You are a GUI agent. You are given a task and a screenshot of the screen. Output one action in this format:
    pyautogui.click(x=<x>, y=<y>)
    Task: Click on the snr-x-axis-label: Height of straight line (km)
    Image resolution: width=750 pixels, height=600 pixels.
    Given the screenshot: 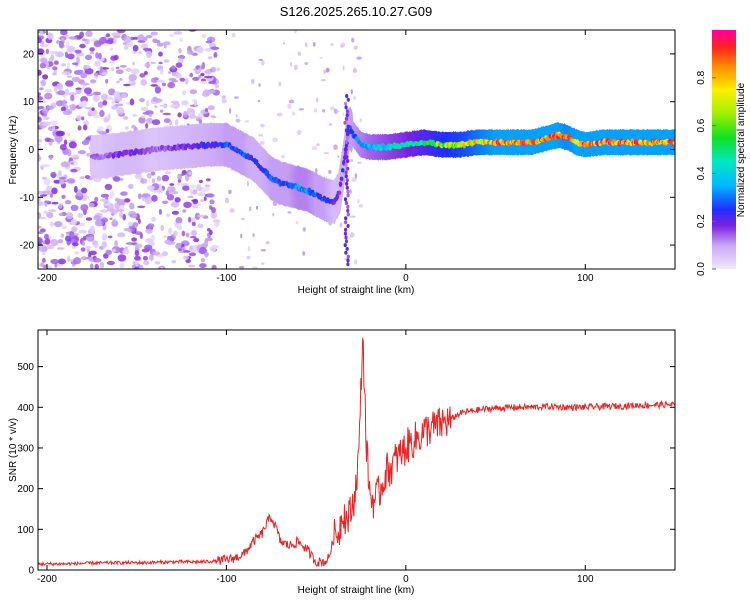 What is the action you would take?
    pyautogui.click(x=356, y=590)
    